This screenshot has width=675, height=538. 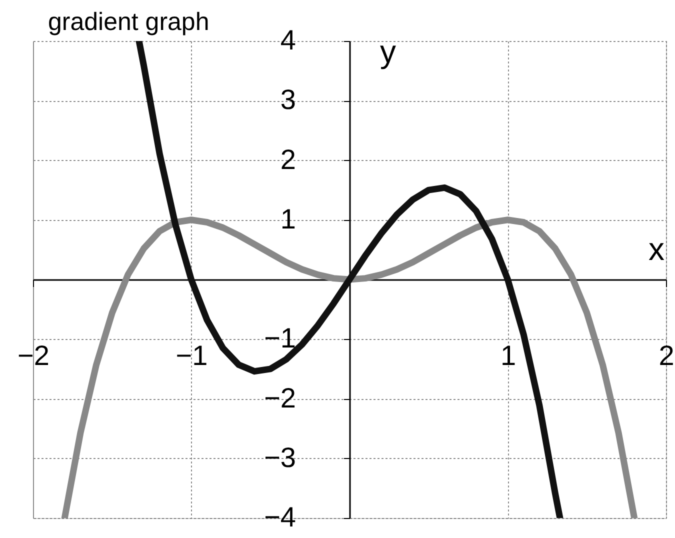 What do you see at coordinates (34, 355) in the screenshot?
I see `x-tick-label: −2` at bounding box center [34, 355].